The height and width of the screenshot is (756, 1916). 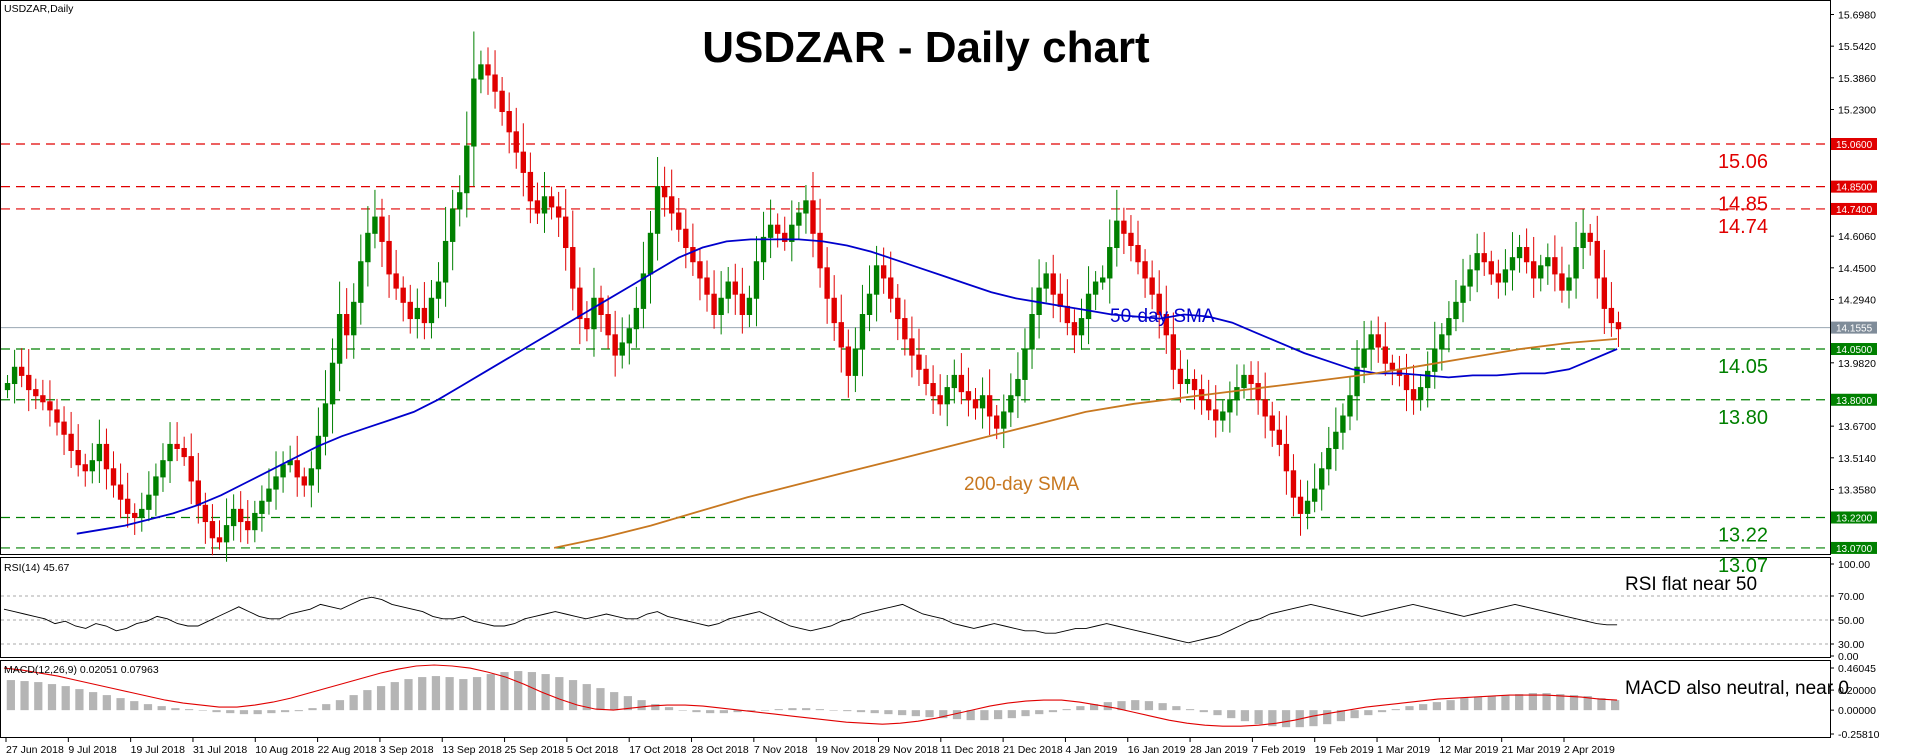 I want to click on price-y-tick-label: 14.6060, so click(x=1857, y=237).